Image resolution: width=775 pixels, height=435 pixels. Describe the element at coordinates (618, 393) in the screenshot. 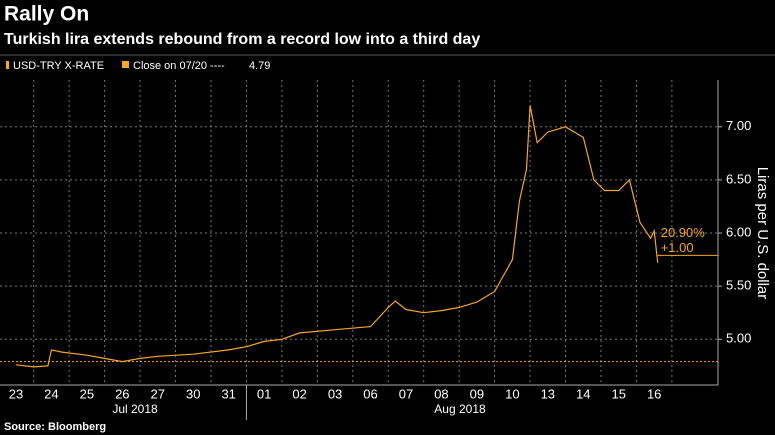

I see `x-tick-label: 15` at that location.